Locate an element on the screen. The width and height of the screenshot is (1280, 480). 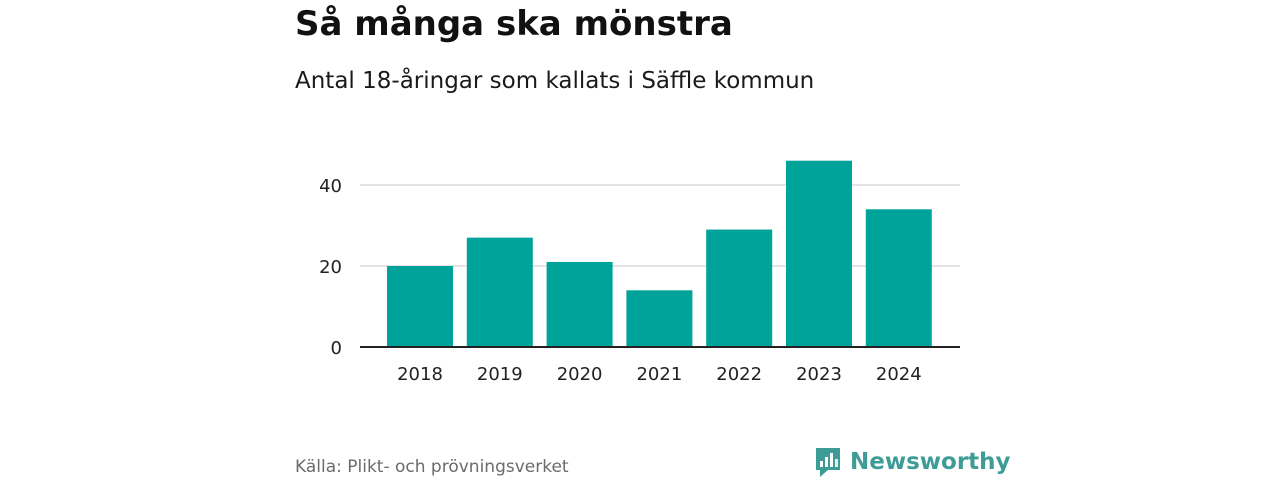
chart-title: Så många ska mönstra is located at coordinates (514, 24).